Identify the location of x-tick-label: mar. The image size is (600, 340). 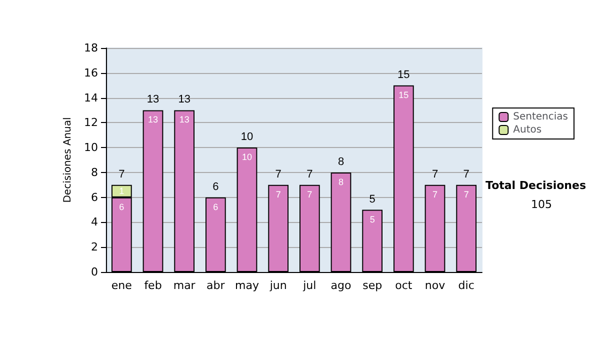
(184, 285).